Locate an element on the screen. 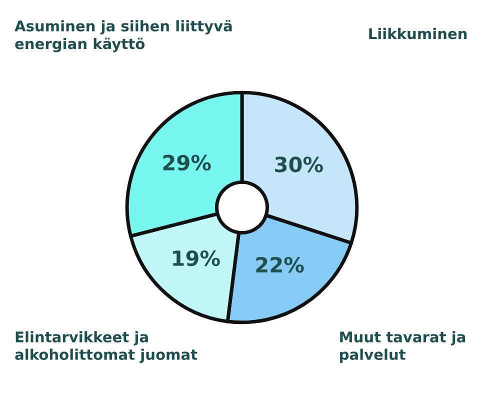 This screenshot has width=484, height=399. slice-label: Elintarvikkeet ja alkoholittomat juomat is located at coordinates (106, 347).